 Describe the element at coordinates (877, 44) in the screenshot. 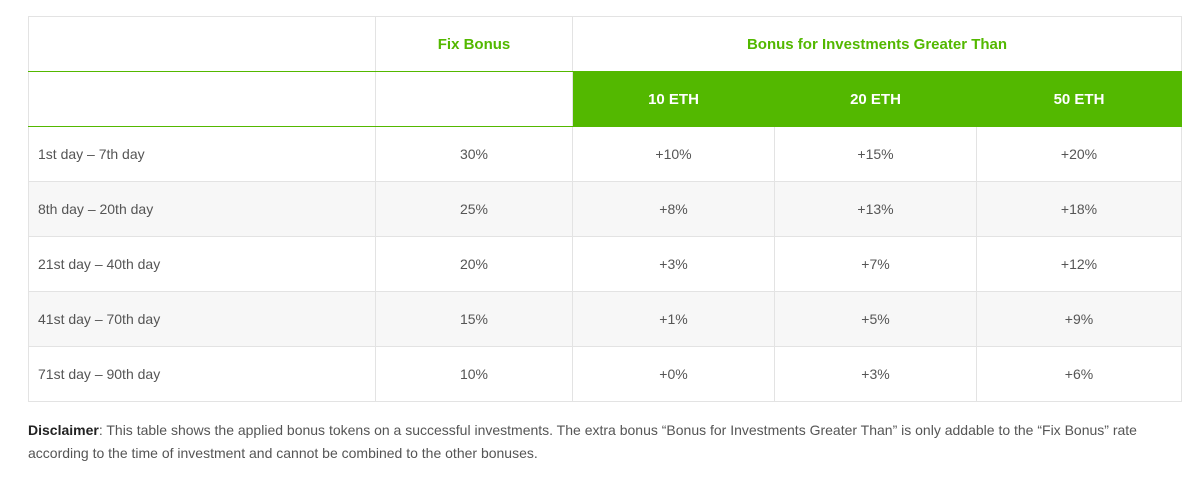

I see `header-investment-bonus: Bonus for Investments Greater Than` at that location.